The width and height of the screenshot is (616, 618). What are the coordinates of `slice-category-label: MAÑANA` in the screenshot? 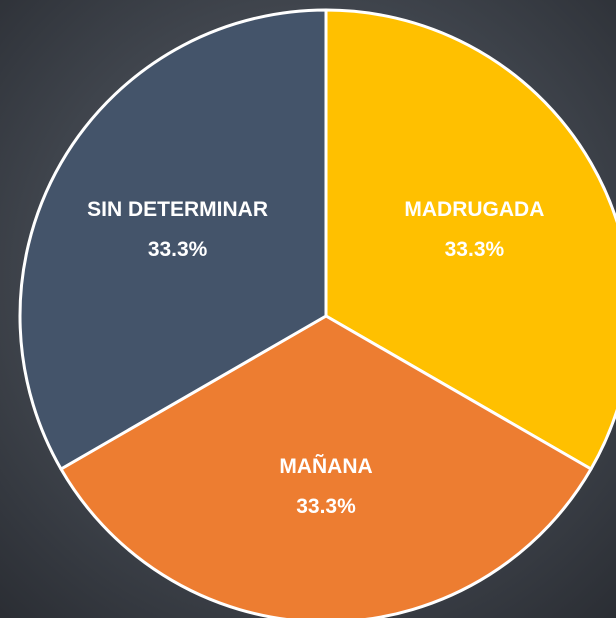 It's located at (325, 466).